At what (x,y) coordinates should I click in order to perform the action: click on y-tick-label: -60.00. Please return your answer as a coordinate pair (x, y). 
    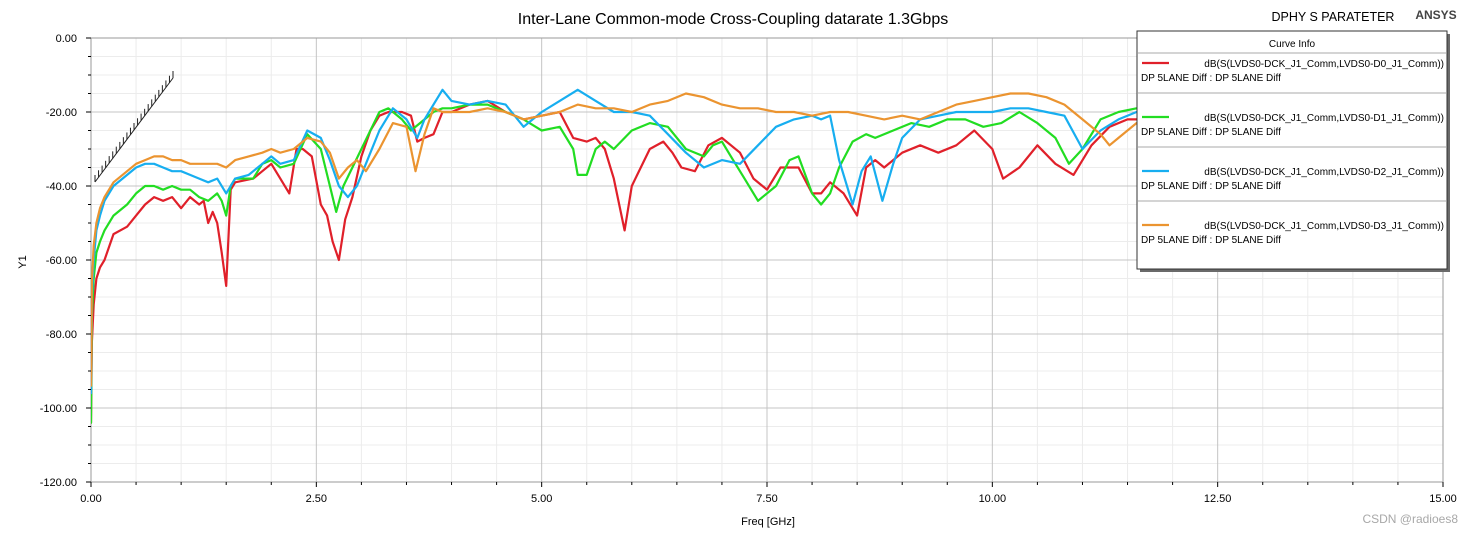
    Looking at the image, I should click on (61, 261).